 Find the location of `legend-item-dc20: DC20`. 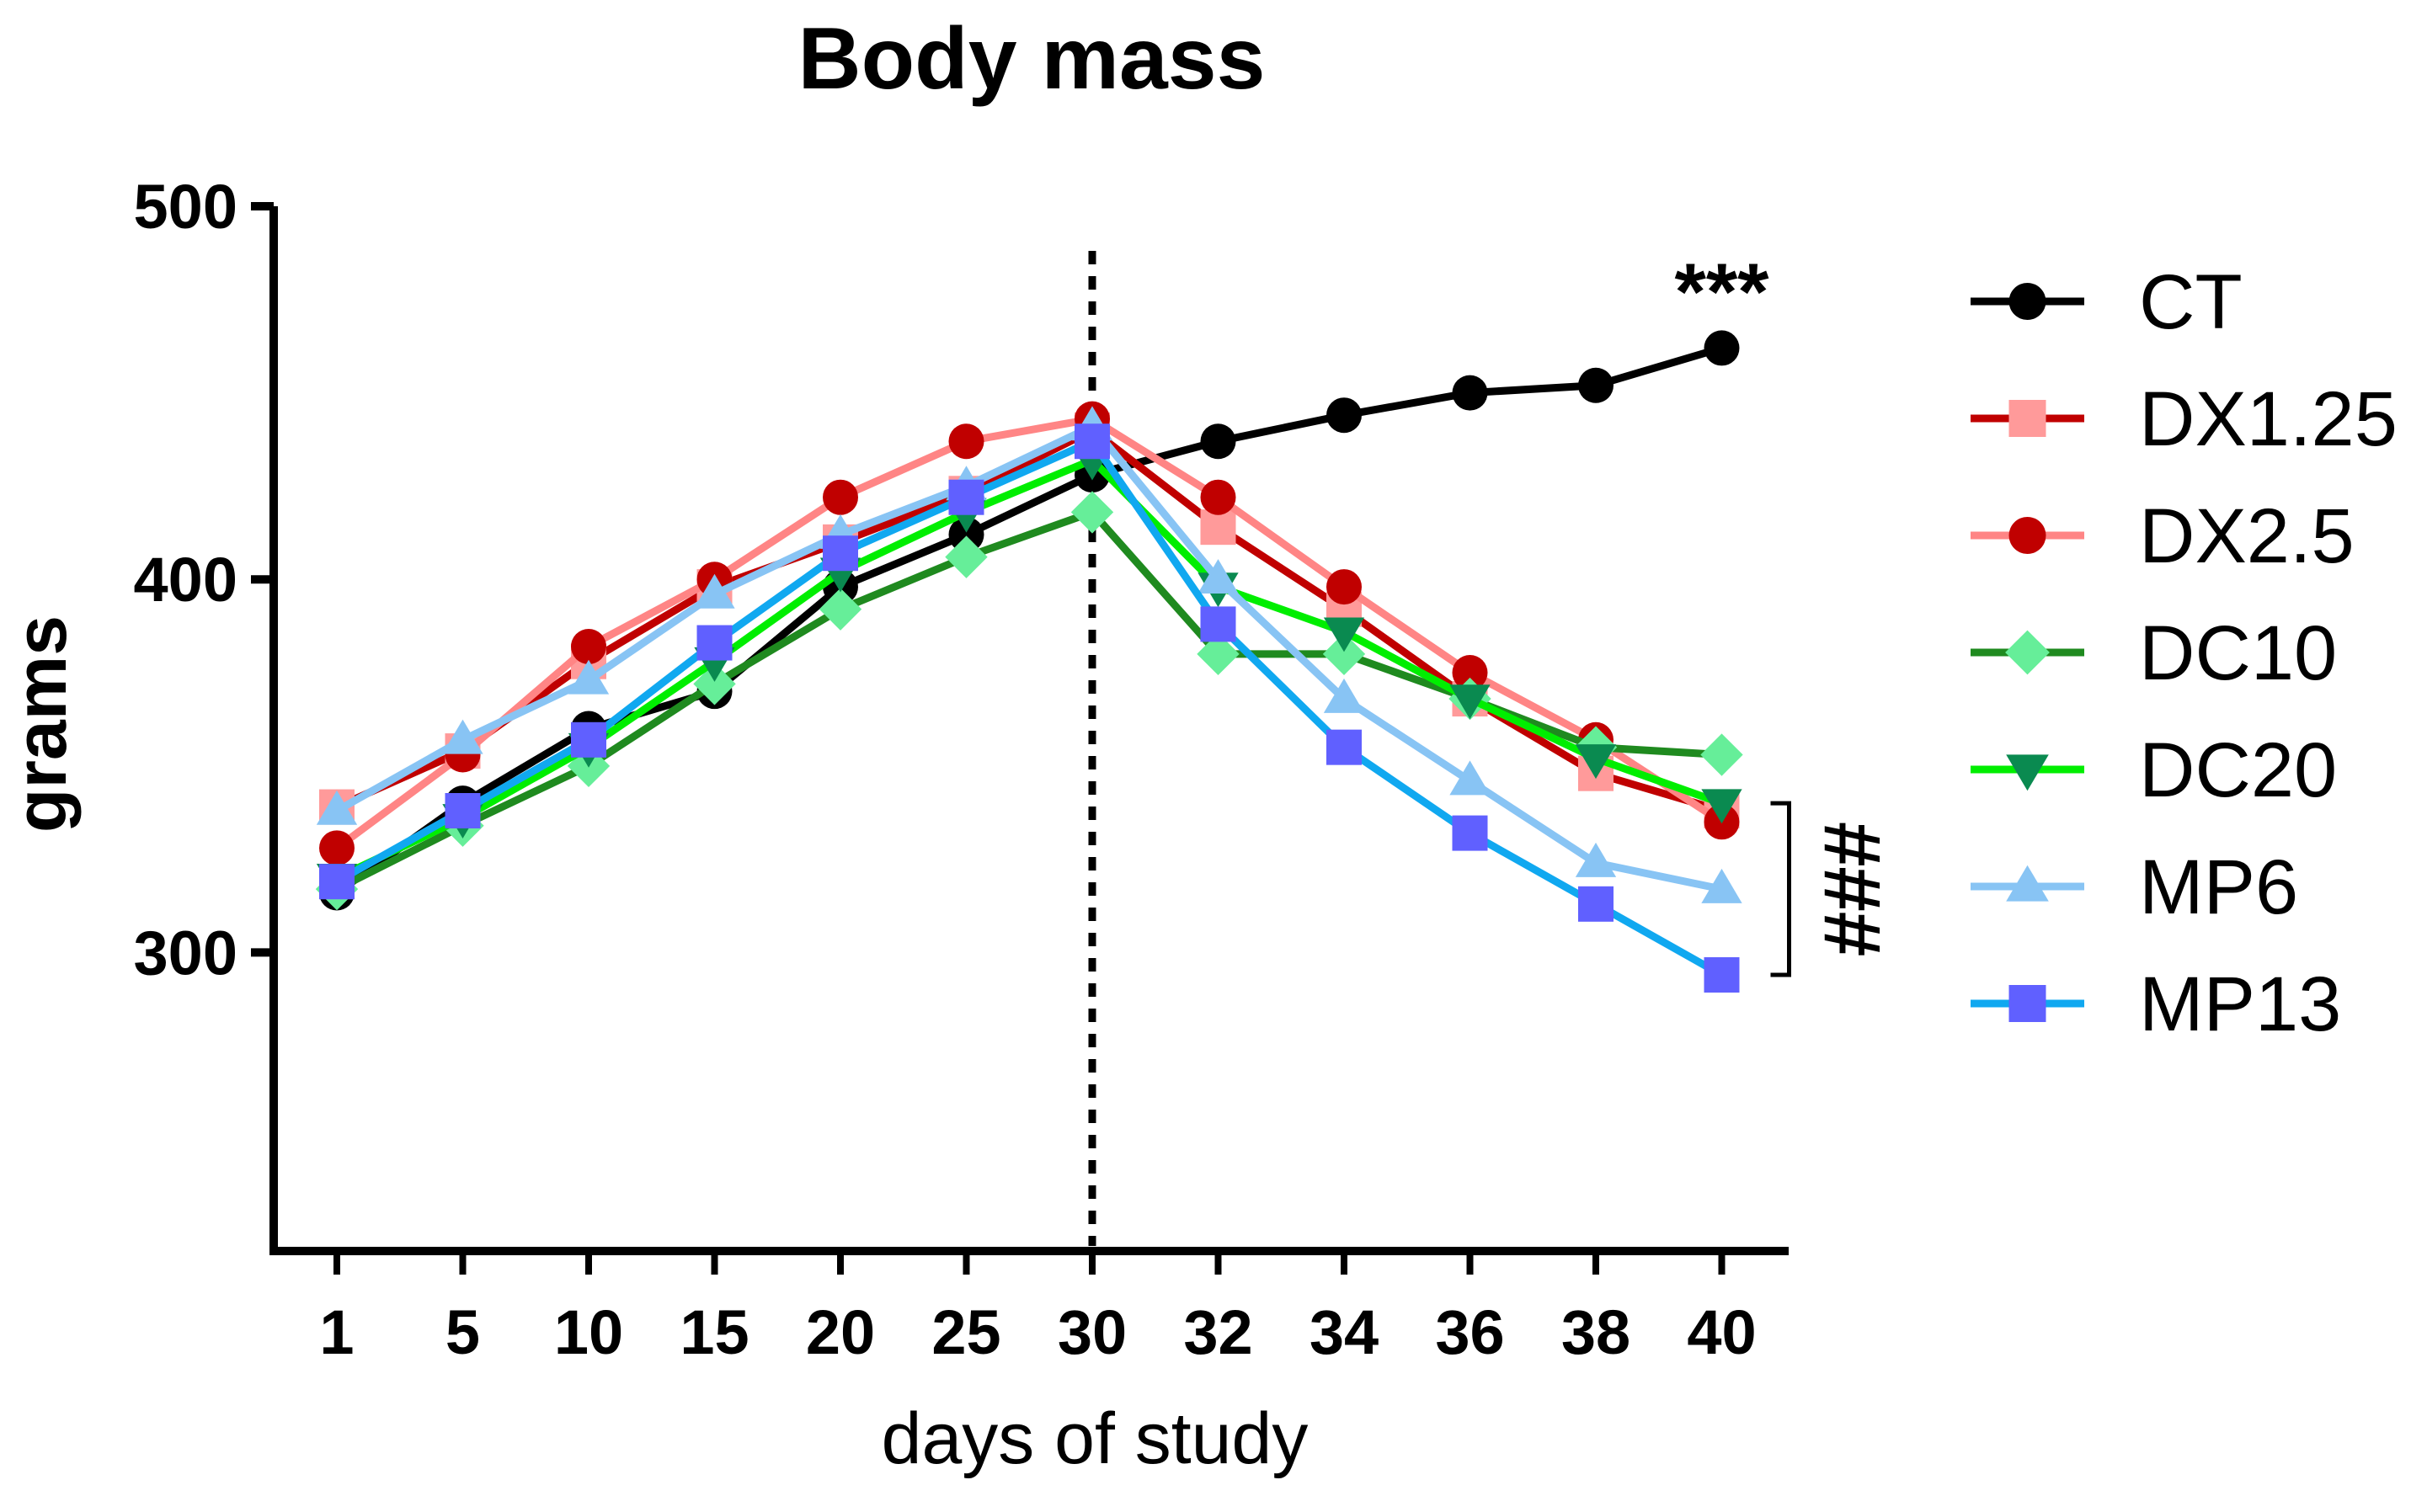

legend-item-dc20: DC20 is located at coordinates (2154, 770).